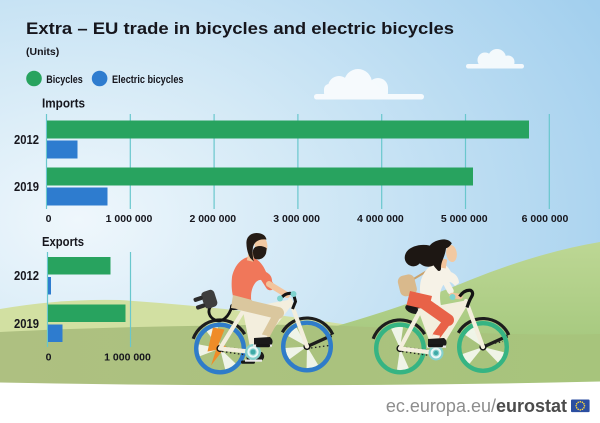  I want to click on svg-text: ec.europa.eu/eurostat, so click(476, 406).